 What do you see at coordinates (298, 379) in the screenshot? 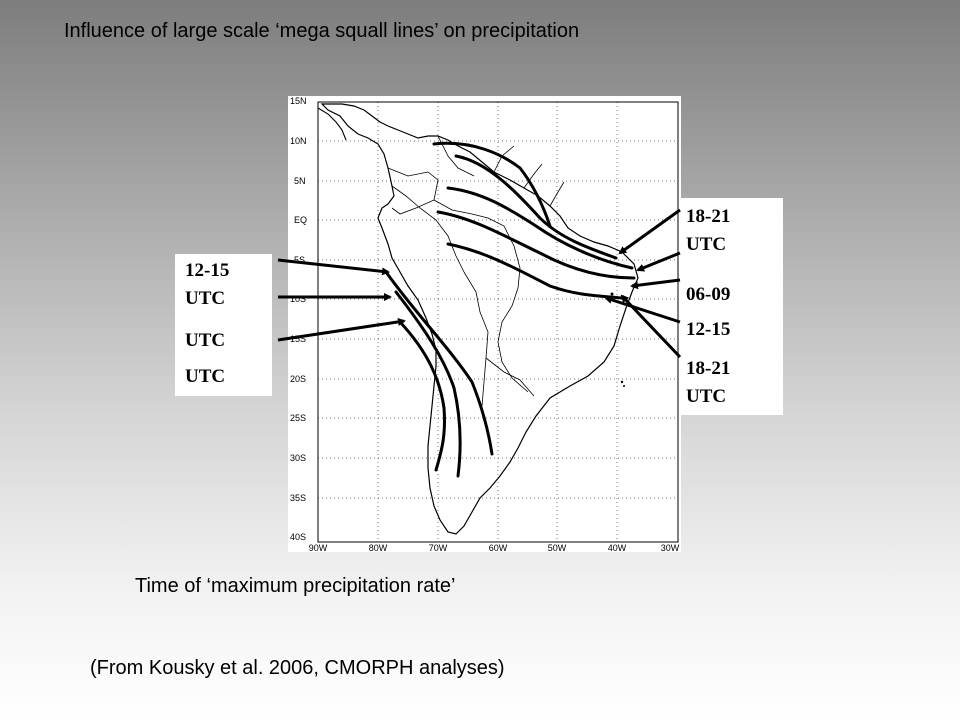
I see `lat-label: 20S` at bounding box center [298, 379].